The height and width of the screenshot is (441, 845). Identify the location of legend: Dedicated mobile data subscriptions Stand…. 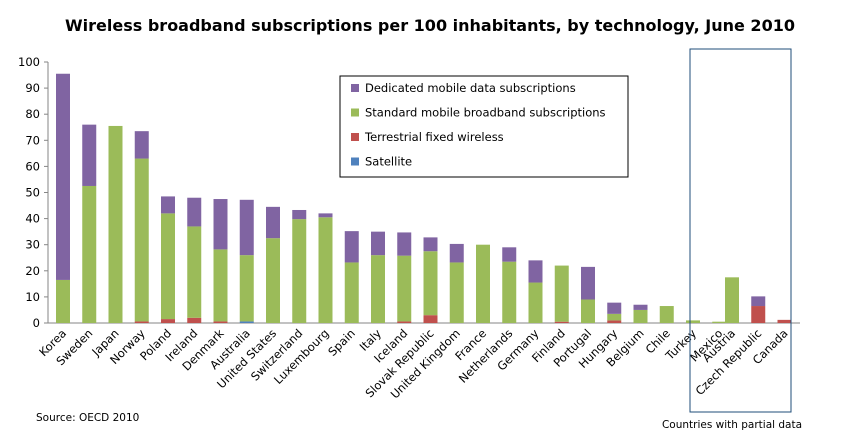
(484, 126).